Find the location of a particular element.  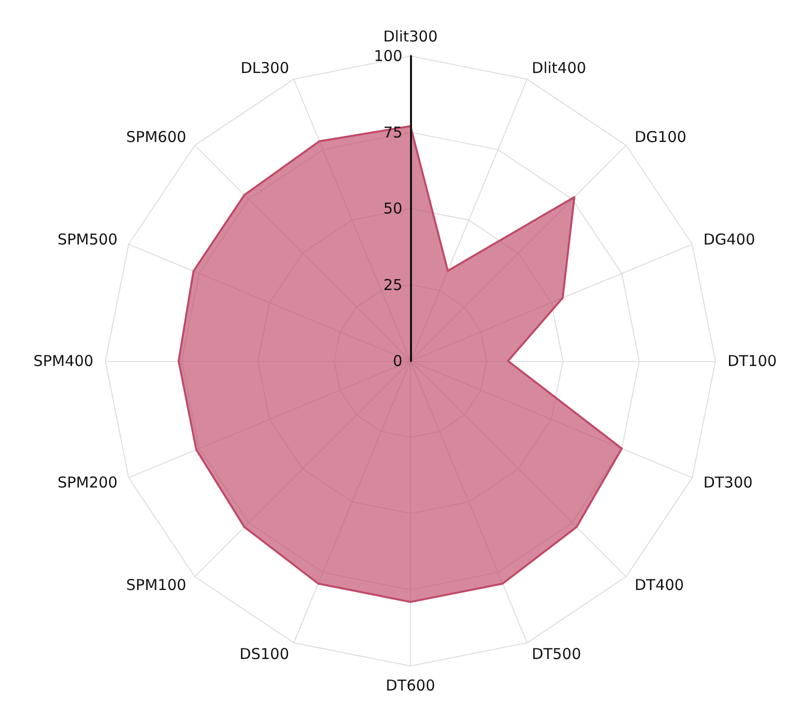

spoke-label: DG400 is located at coordinates (729, 239).